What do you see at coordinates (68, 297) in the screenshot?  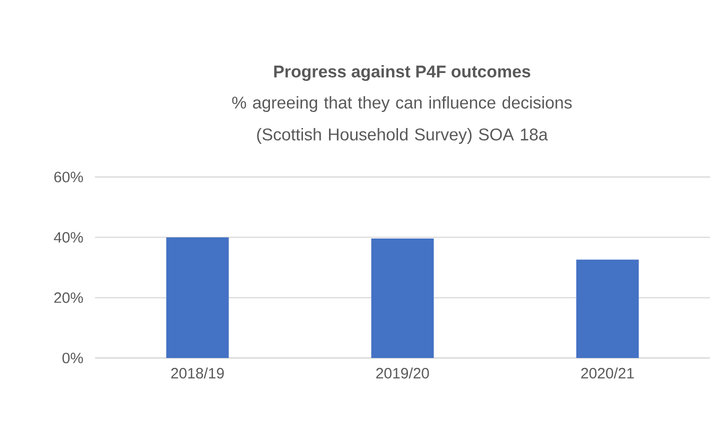 I see `y-tick-label: 20%` at bounding box center [68, 297].